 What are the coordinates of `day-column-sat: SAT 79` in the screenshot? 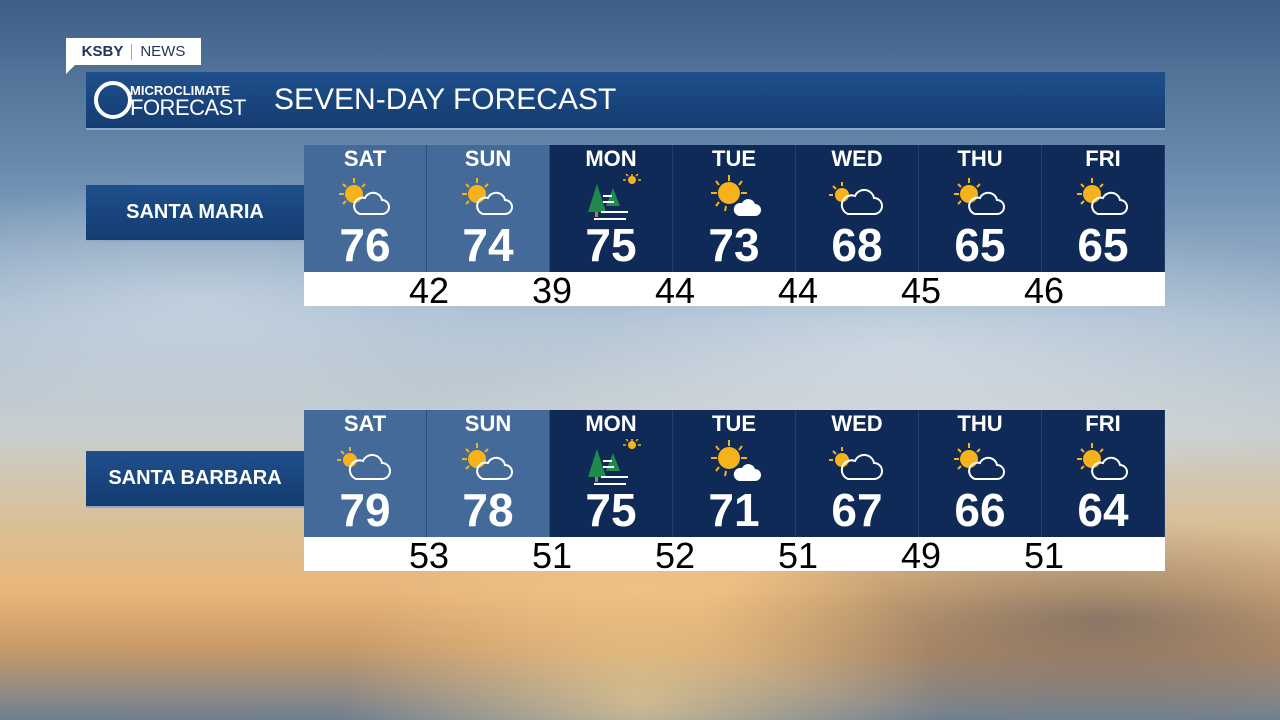 It's located at (365, 473).